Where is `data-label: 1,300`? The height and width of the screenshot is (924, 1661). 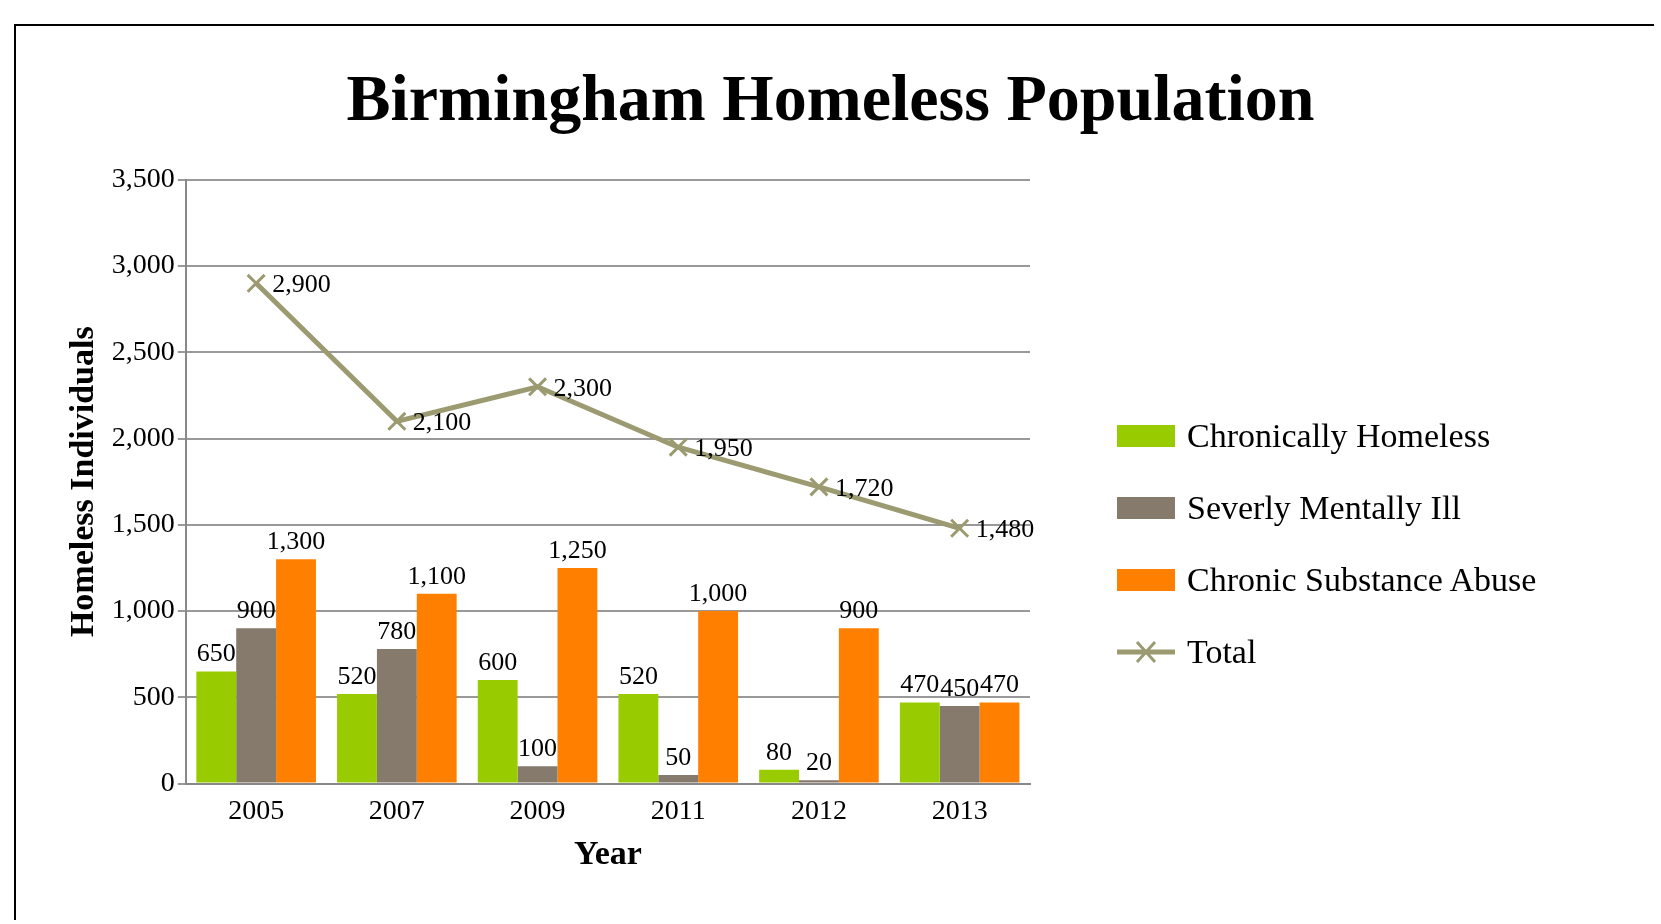 data-label: 1,300 is located at coordinates (296, 541).